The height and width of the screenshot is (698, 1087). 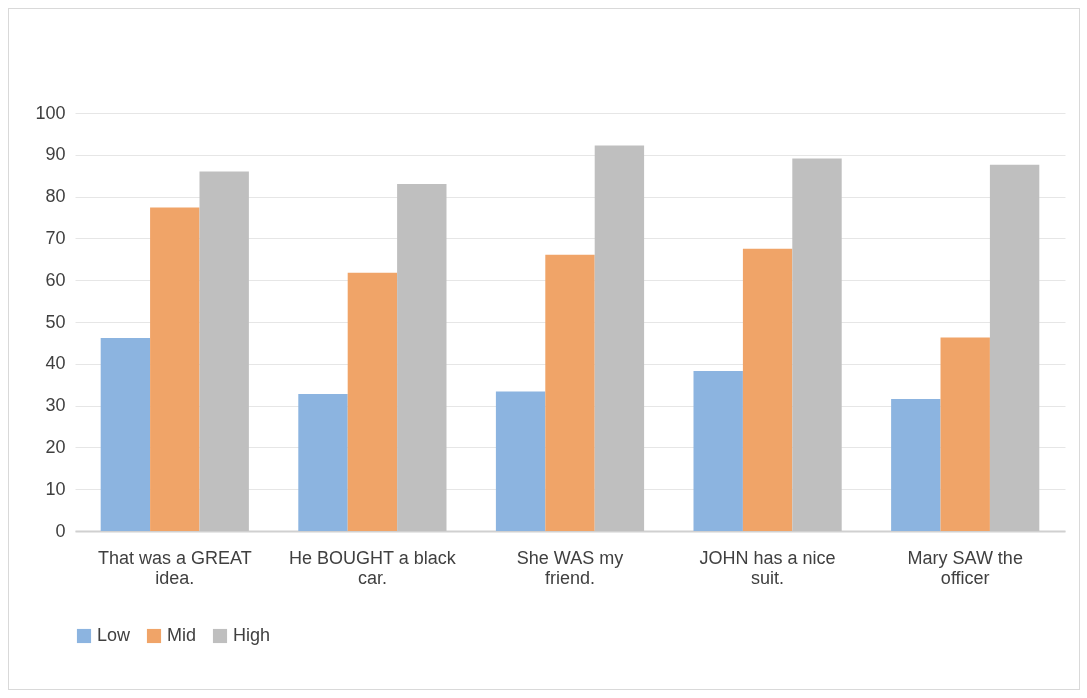 I want to click on y-tick-label: 0, so click(x=60, y=530).